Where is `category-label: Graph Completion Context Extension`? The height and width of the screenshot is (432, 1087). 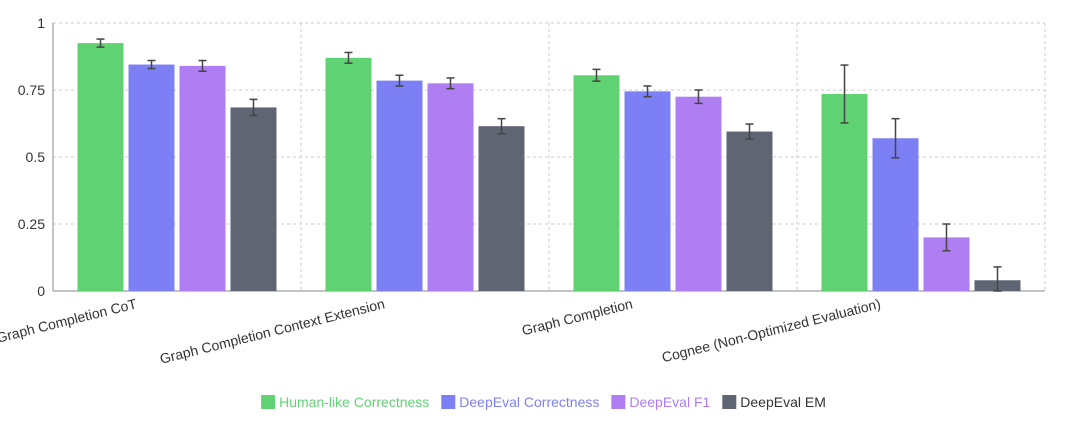 category-label: Graph Completion Context Extension is located at coordinates (272, 330).